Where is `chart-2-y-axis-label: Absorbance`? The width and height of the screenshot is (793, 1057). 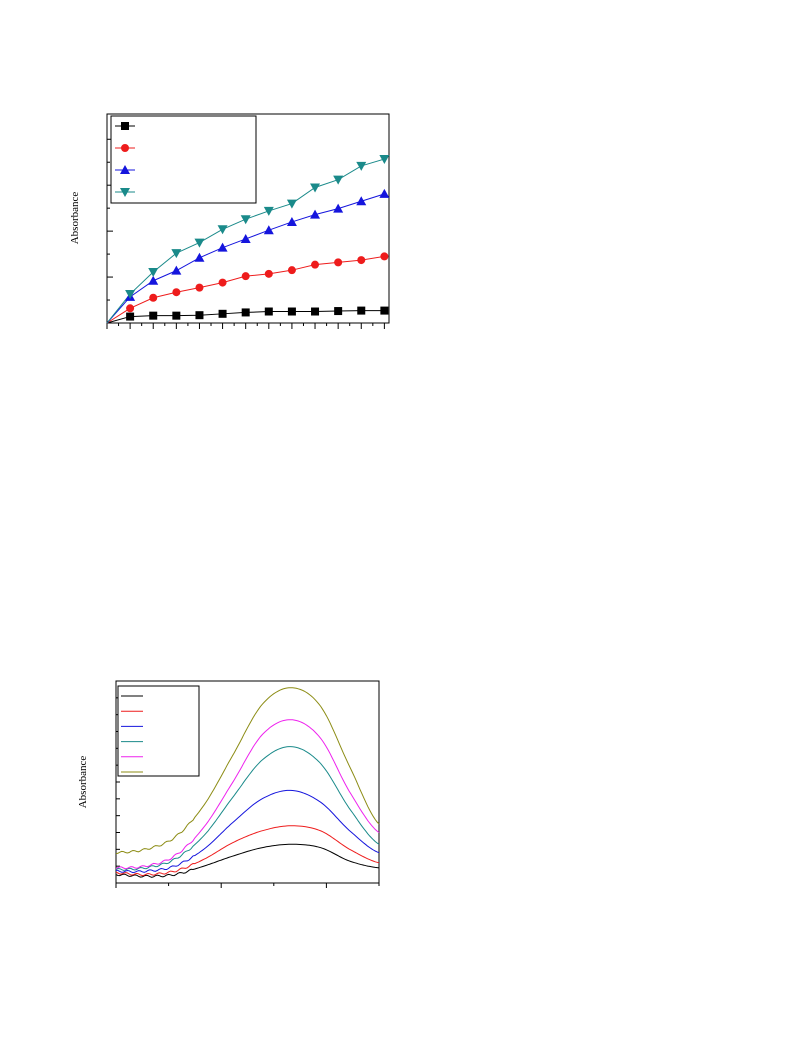
chart-2-y-axis-label: Absorbance is located at coordinates (83, 782).